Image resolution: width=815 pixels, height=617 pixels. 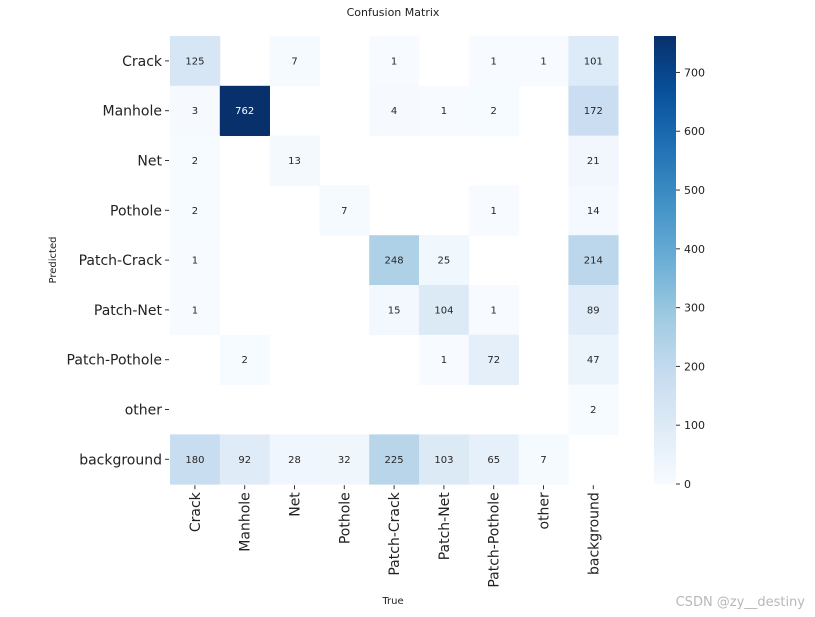 I want to click on cell-value-label: 225, so click(x=394, y=460).